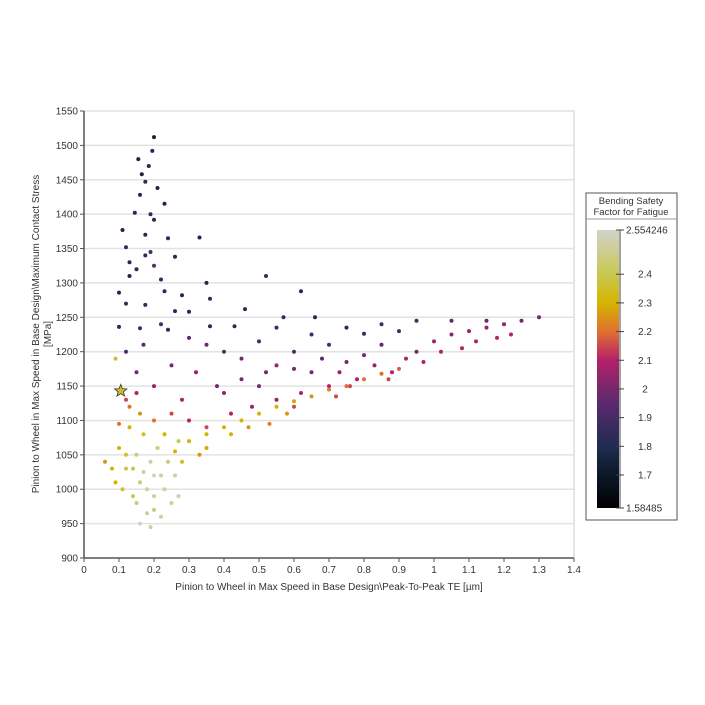  I want to click on y-tick-label: 1450, so click(67, 180).